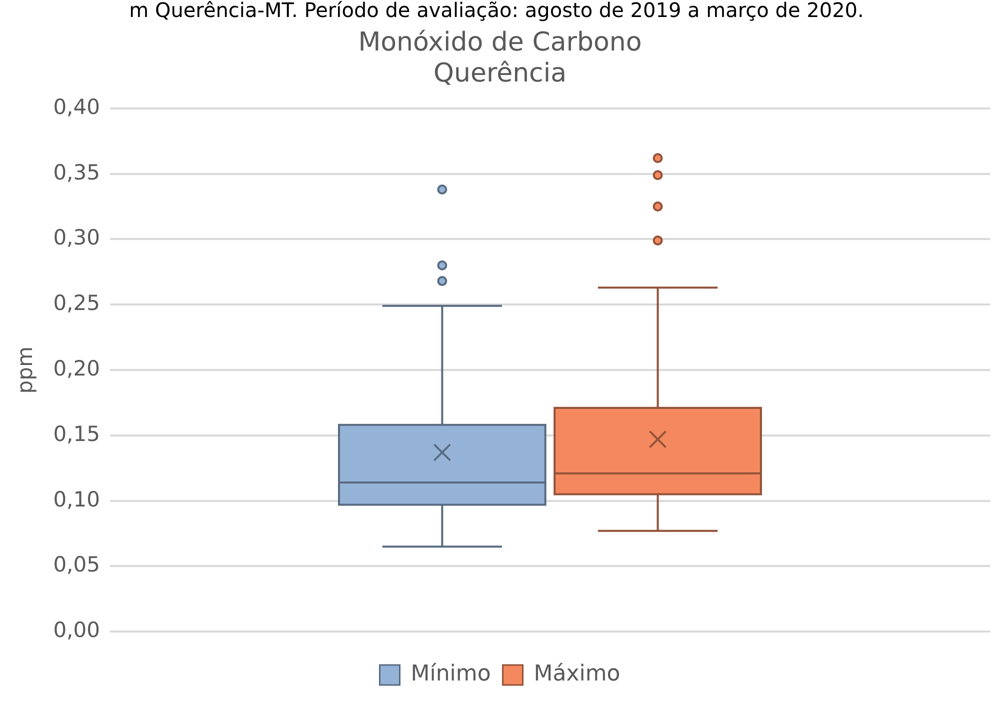  I want to click on y-tick-label: 0,05, so click(76, 564).